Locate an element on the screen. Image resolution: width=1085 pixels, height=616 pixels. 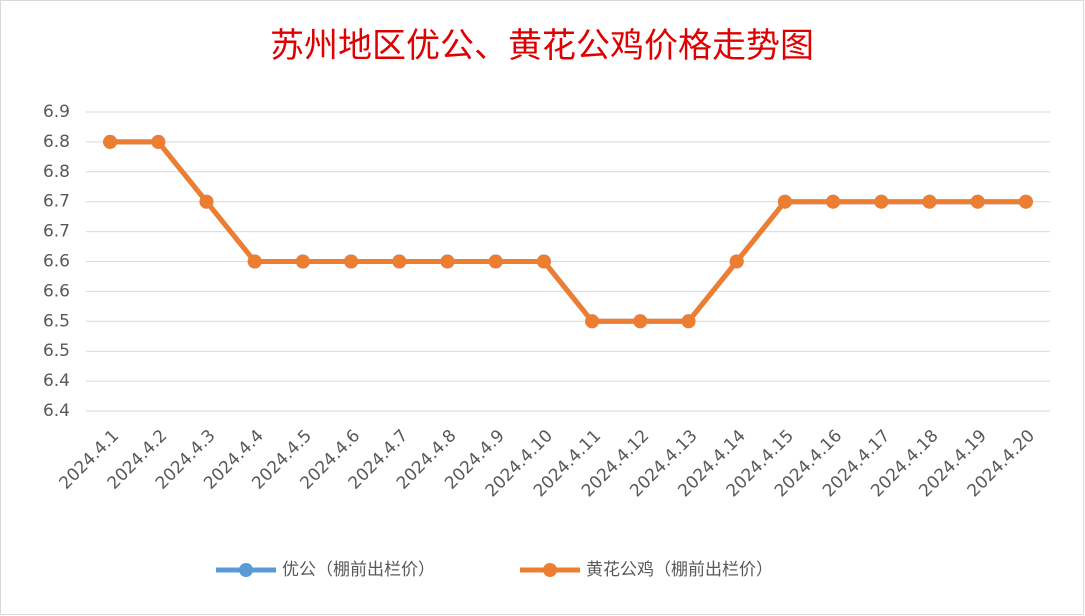
y-tick-label: 6.9 is located at coordinates (56, 112).